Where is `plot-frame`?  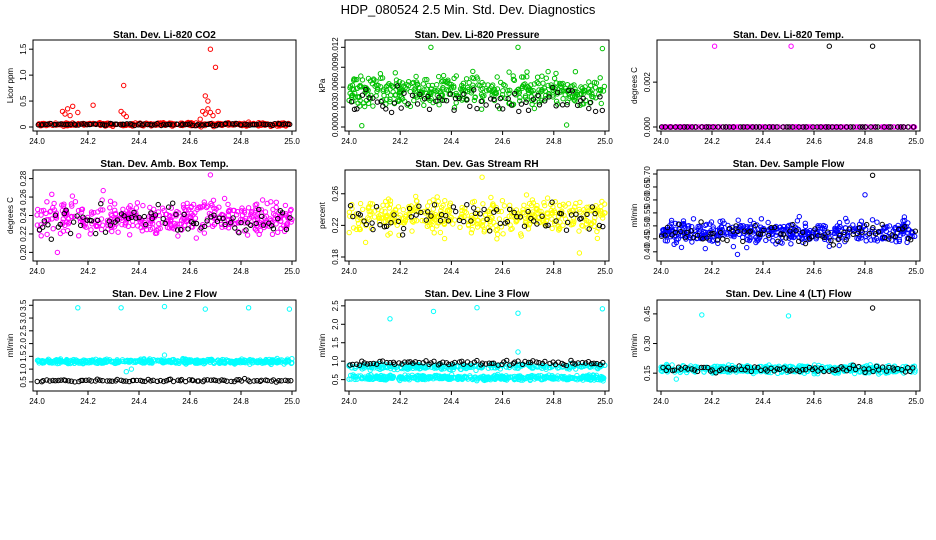 plot-frame is located at coordinates (164, 345).